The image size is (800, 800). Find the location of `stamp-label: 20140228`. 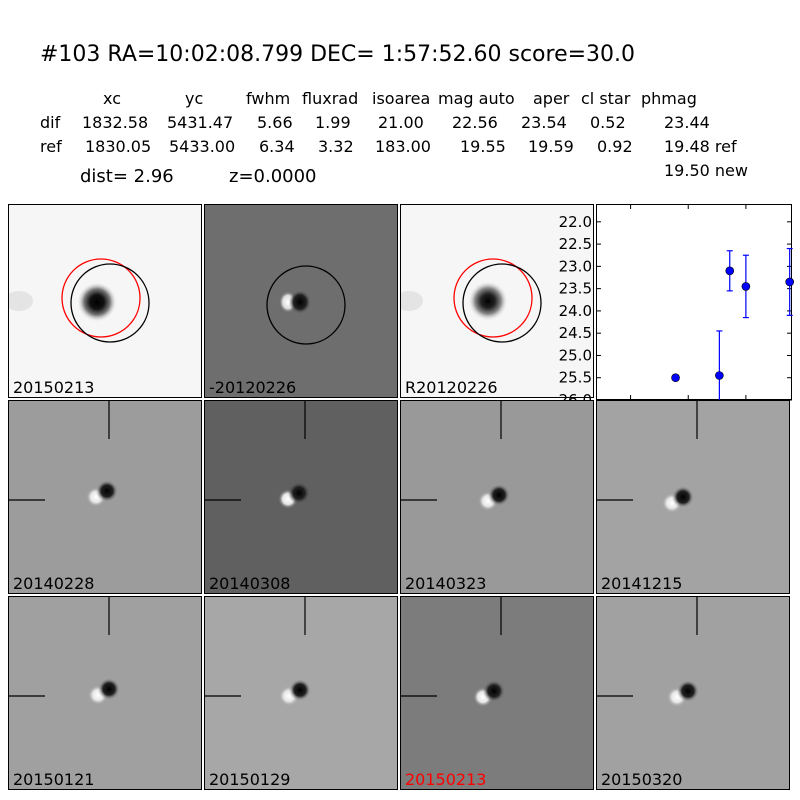

stamp-label: 20140228 is located at coordinates (54, 583).